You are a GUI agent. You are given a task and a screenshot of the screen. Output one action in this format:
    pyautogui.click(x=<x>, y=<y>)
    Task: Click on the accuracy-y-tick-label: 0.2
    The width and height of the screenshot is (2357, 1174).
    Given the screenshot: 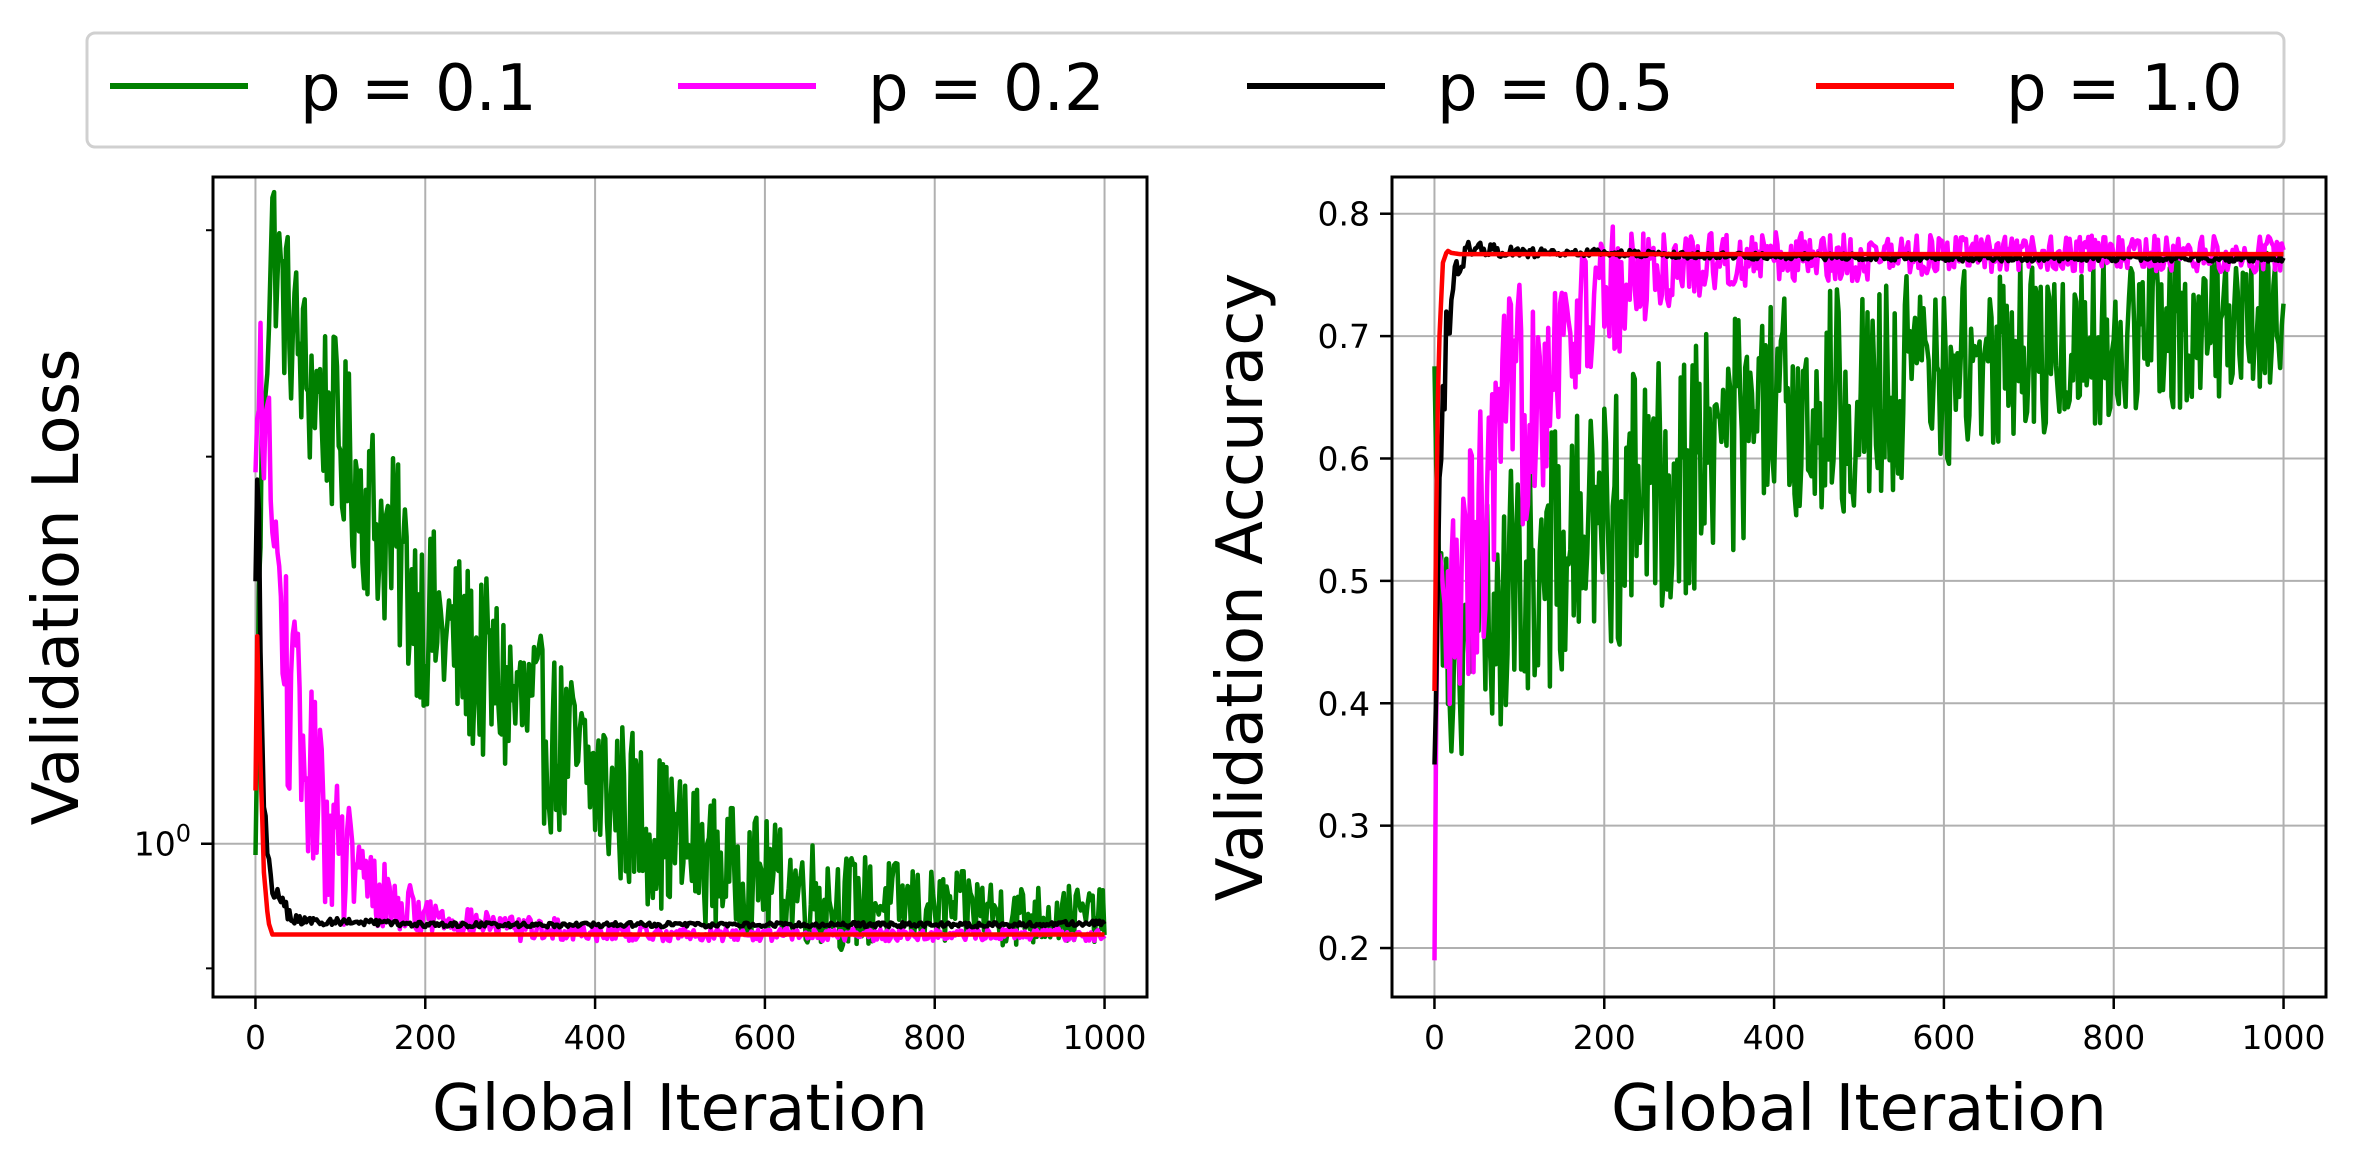 What is the action you would take?
    pyautogui.click(x=1344, y=948)
    